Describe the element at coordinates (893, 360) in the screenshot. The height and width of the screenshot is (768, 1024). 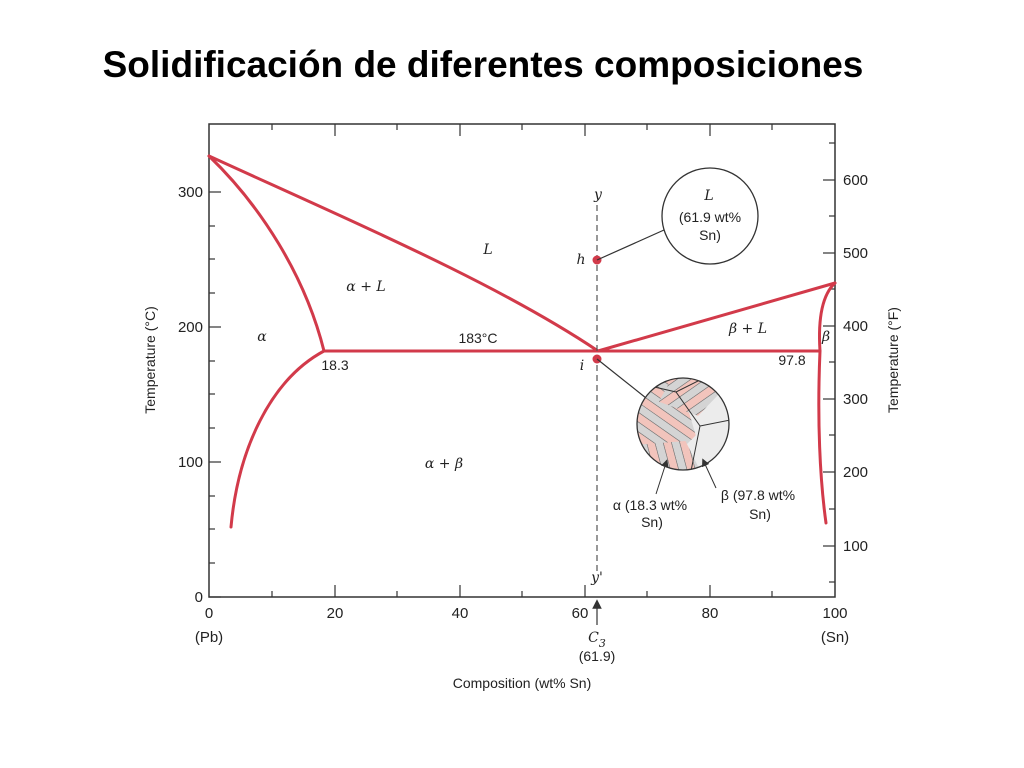
I see `y-right-axis-title: Temperature (°F)` at that location.